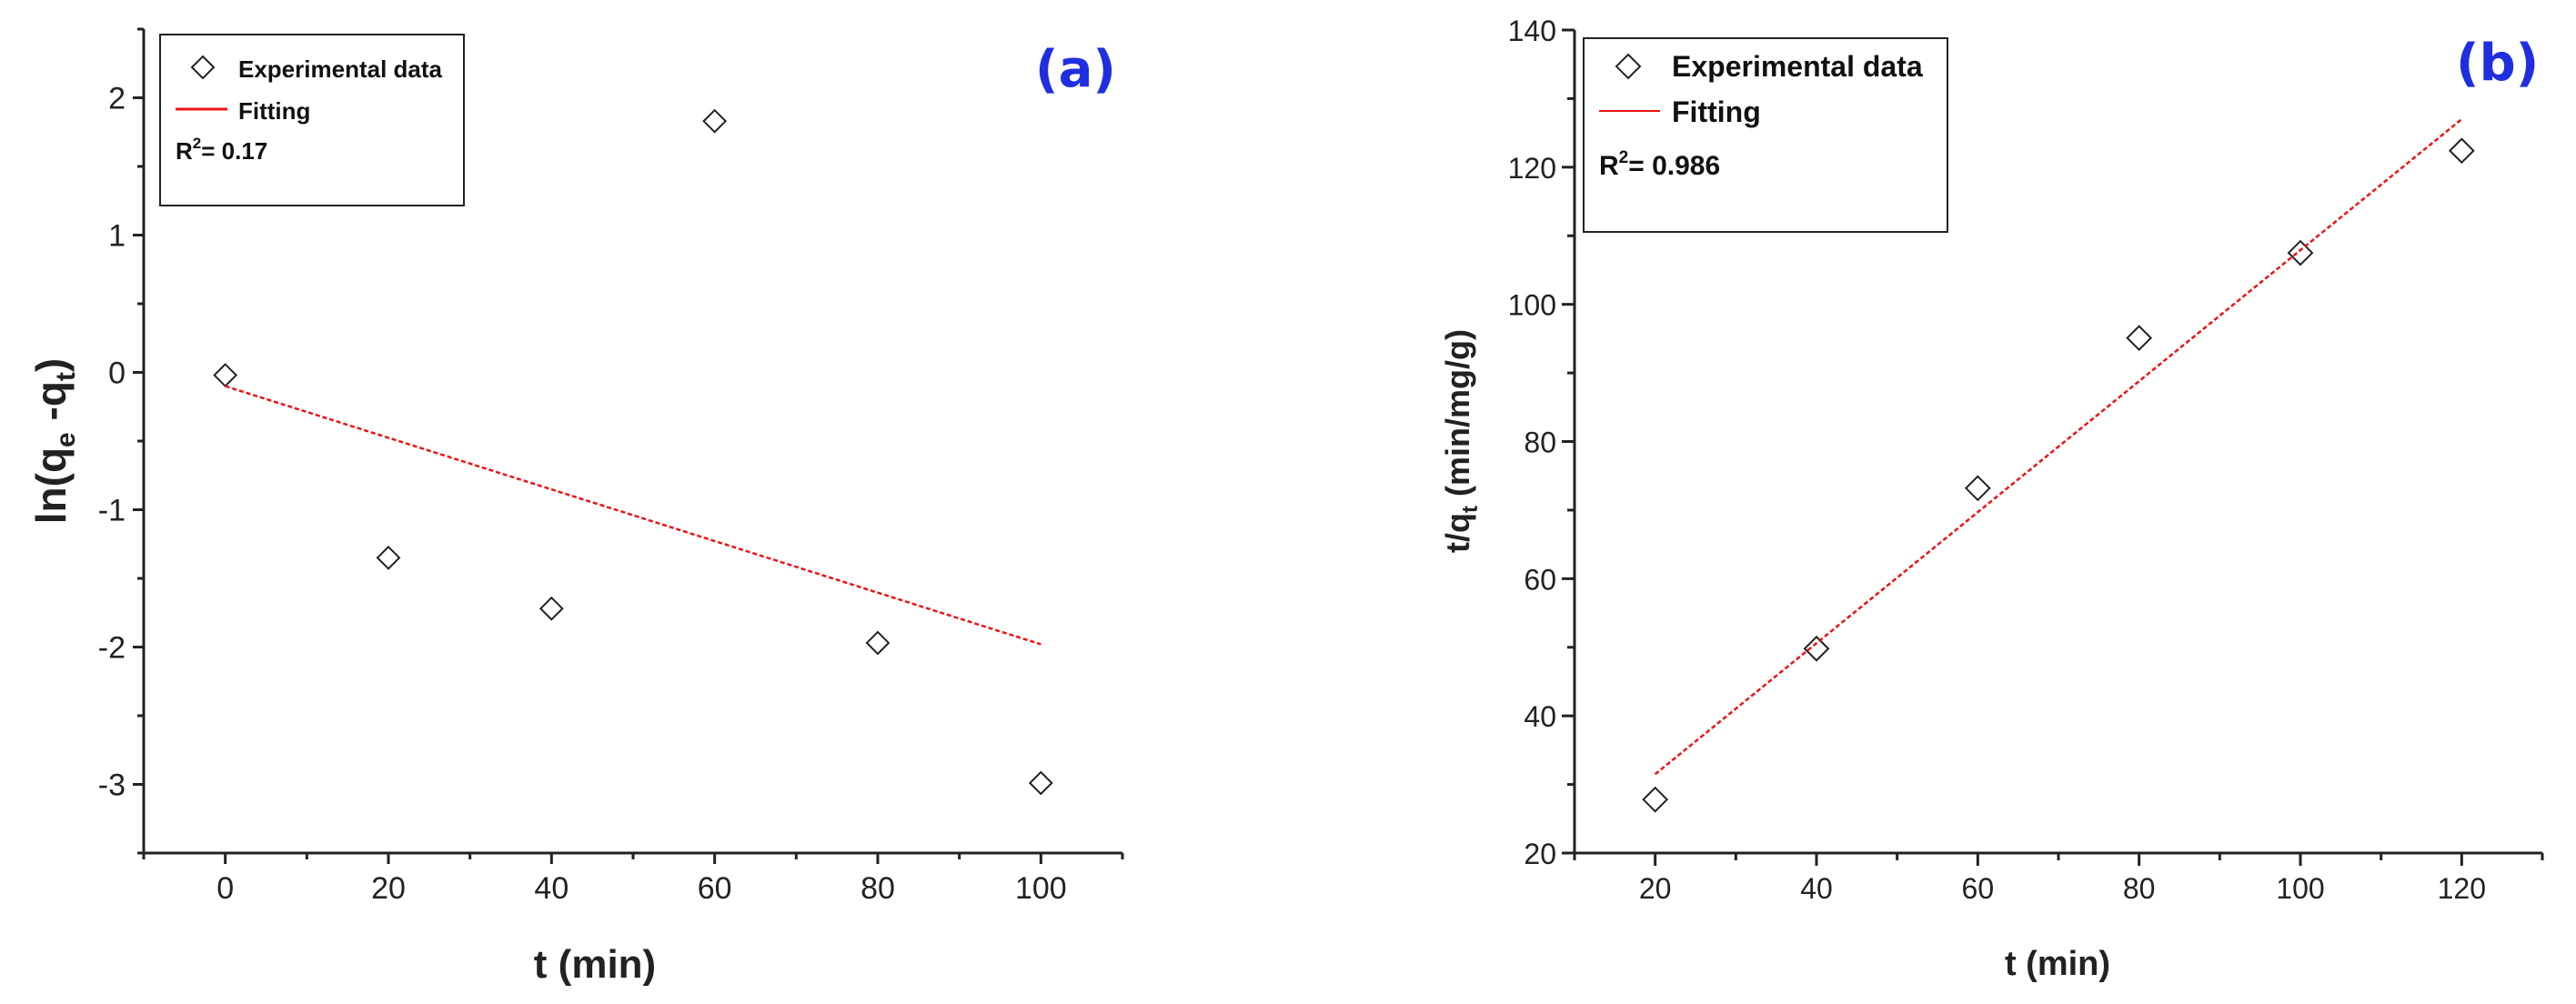 Image resolution: width=2576 pixels, height=1004 pixels. Describe the element at coordinates (117, 99) in the screenshot. I see `y-tick-label: 2` at that location.